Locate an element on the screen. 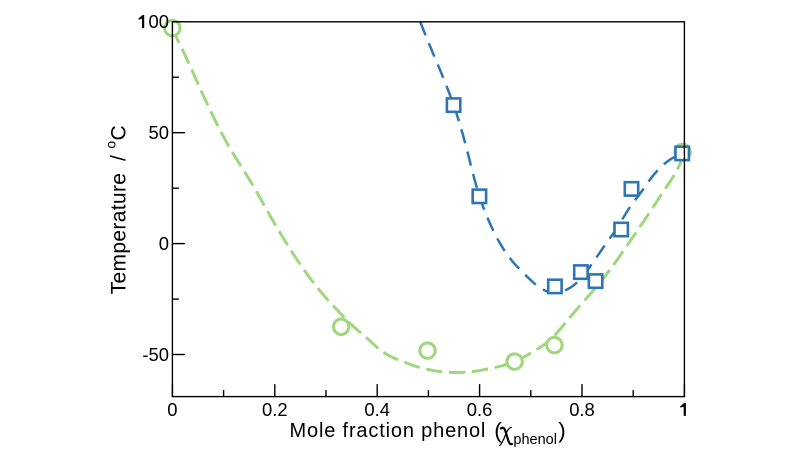 The width and height of the screenshot is (795, 461). svg-text: 0.8 is located at coordinates (582, 409).